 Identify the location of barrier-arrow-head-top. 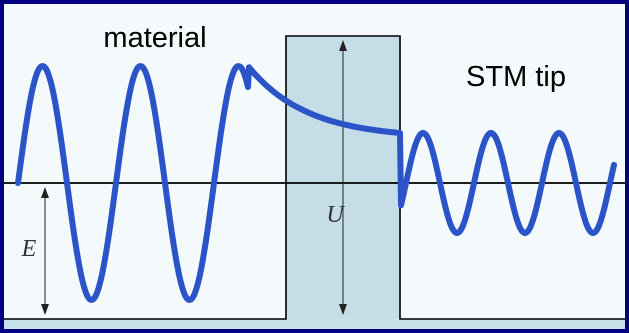
(343, 45).